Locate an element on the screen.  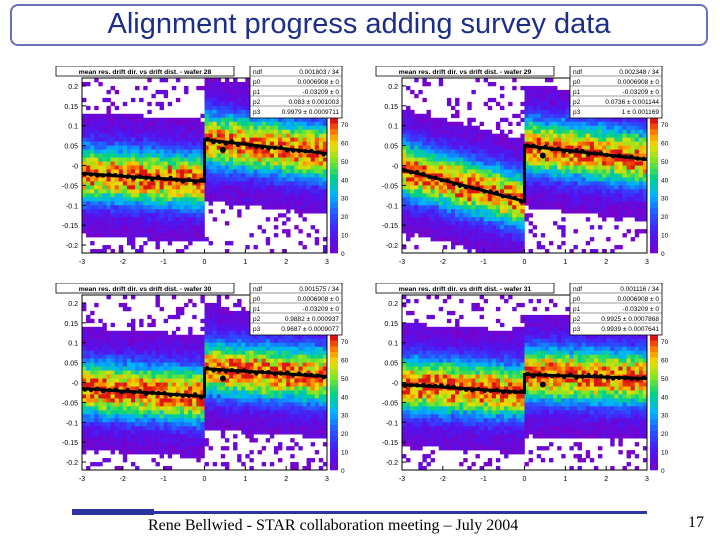
y-tick-label: -0 is located at coordinates (395, 384).